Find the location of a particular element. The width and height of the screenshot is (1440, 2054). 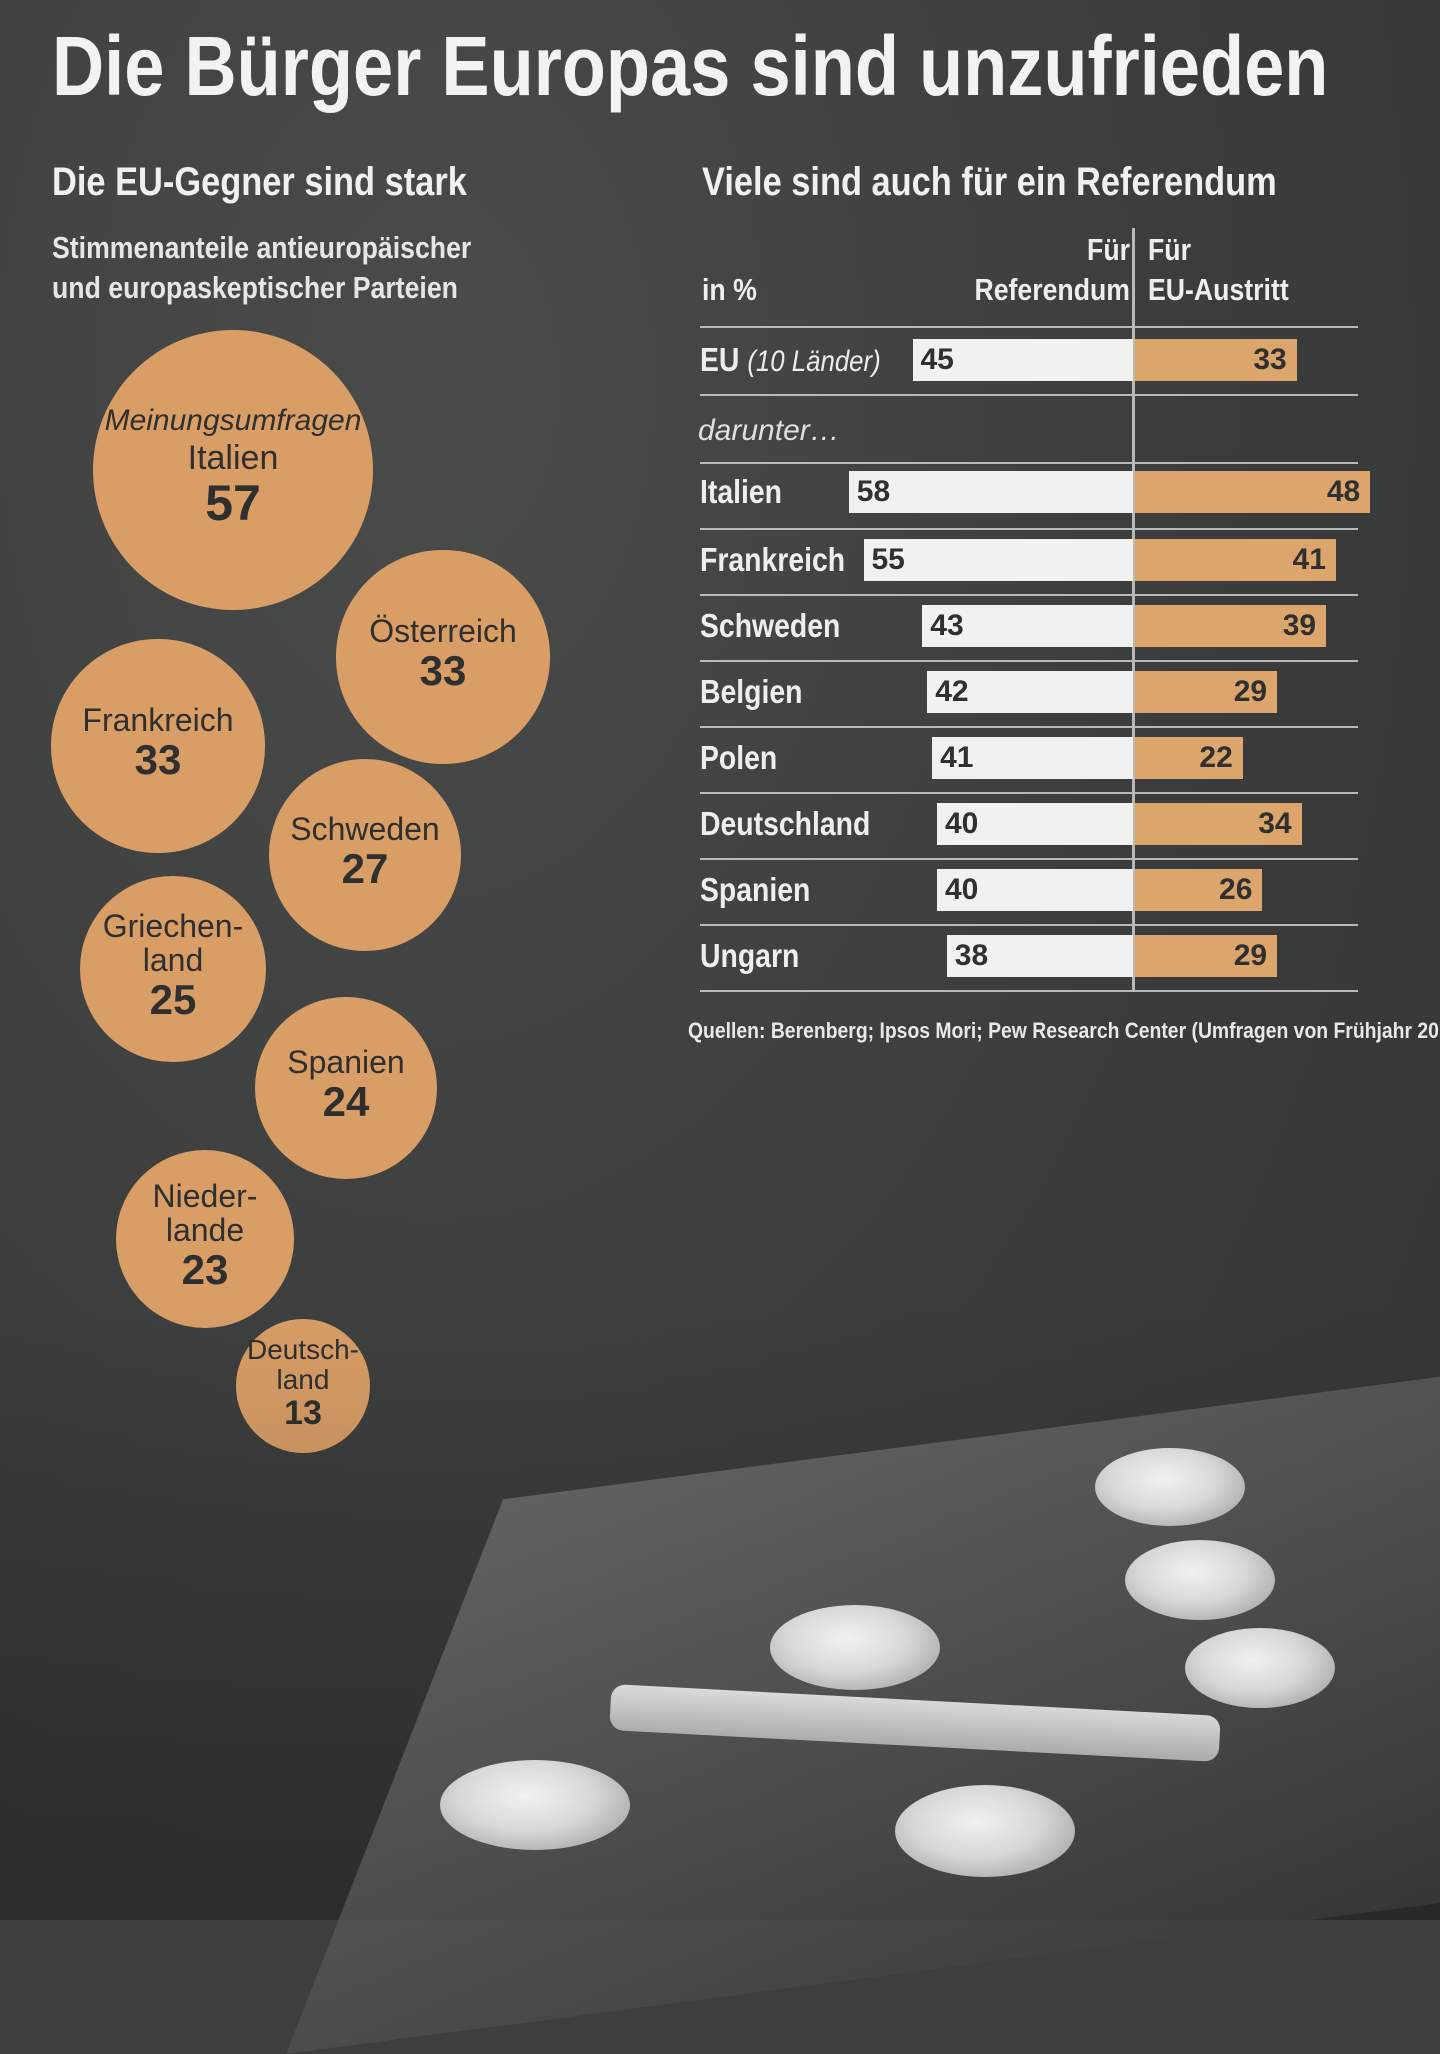

bubble-label: Spanien is located at coordinates (346, 1061).